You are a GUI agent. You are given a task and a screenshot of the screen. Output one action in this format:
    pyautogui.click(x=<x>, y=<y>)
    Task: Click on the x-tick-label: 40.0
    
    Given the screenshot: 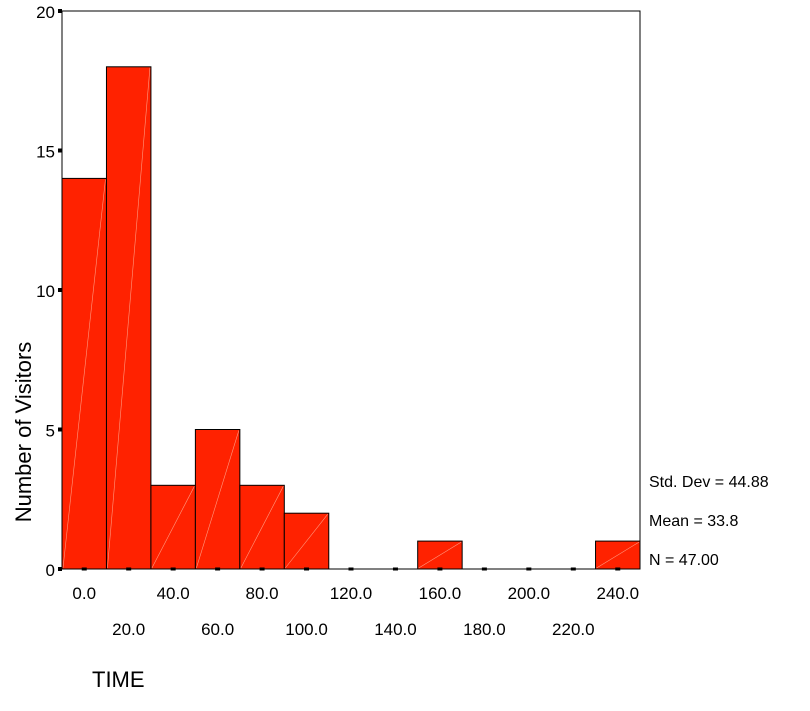 What is the action you would take?
    pyautogui.click(x=173, y=593)
    